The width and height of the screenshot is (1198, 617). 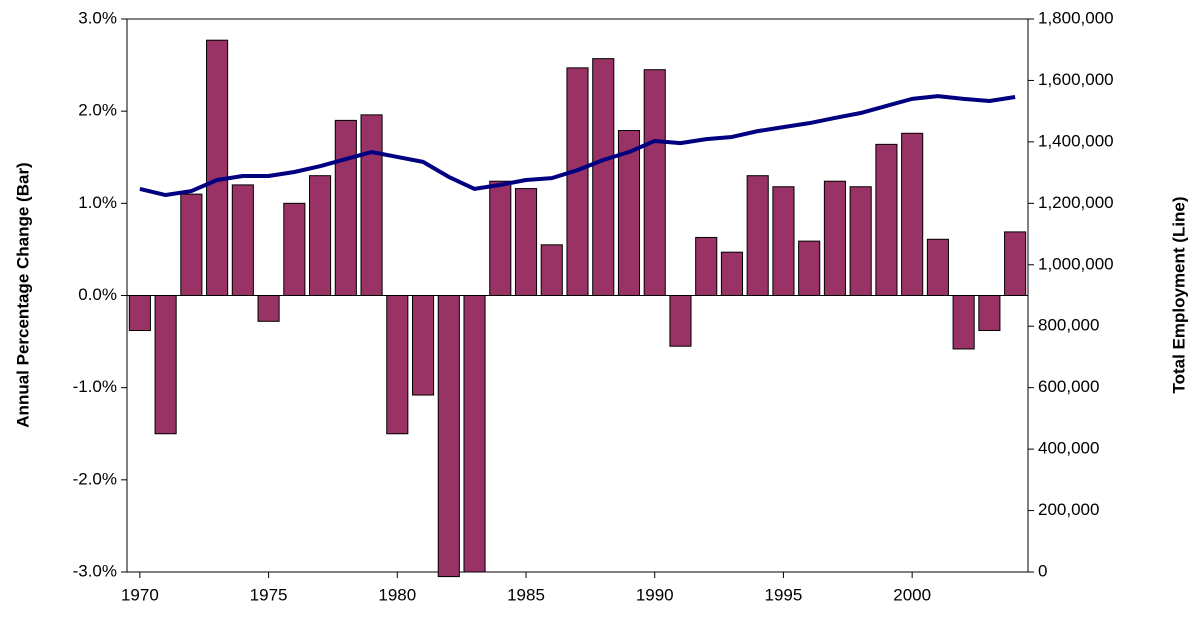 What do you see at coordinates (1068, 509) in the screenshot?
I see `y2-tick-label: 200,000` at bounding box center [1068, 509].